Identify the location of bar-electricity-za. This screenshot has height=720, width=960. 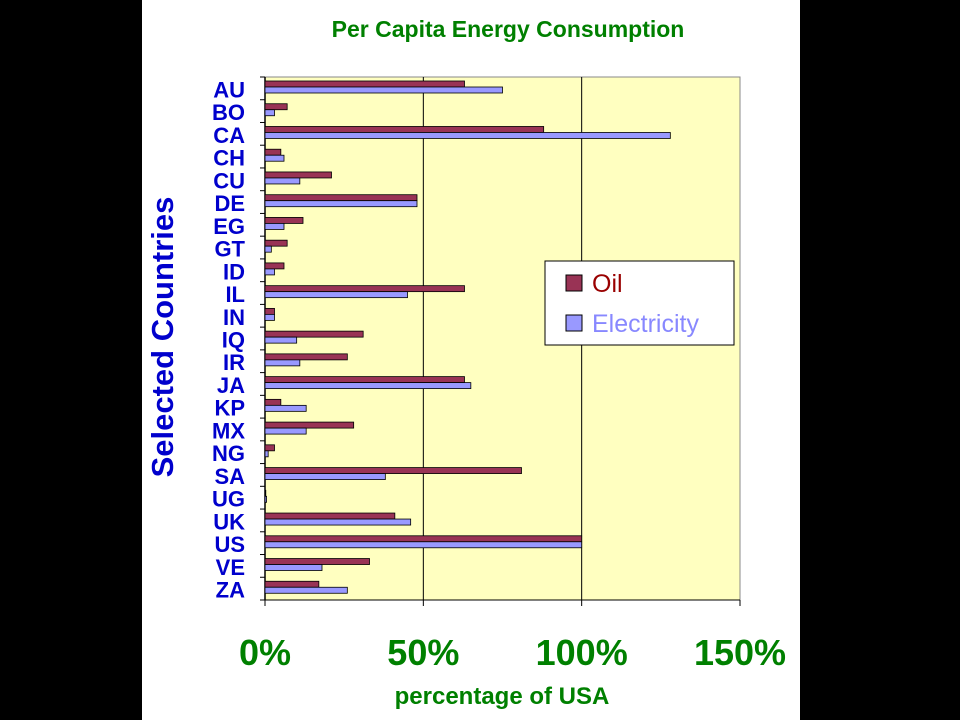
(306, 590).